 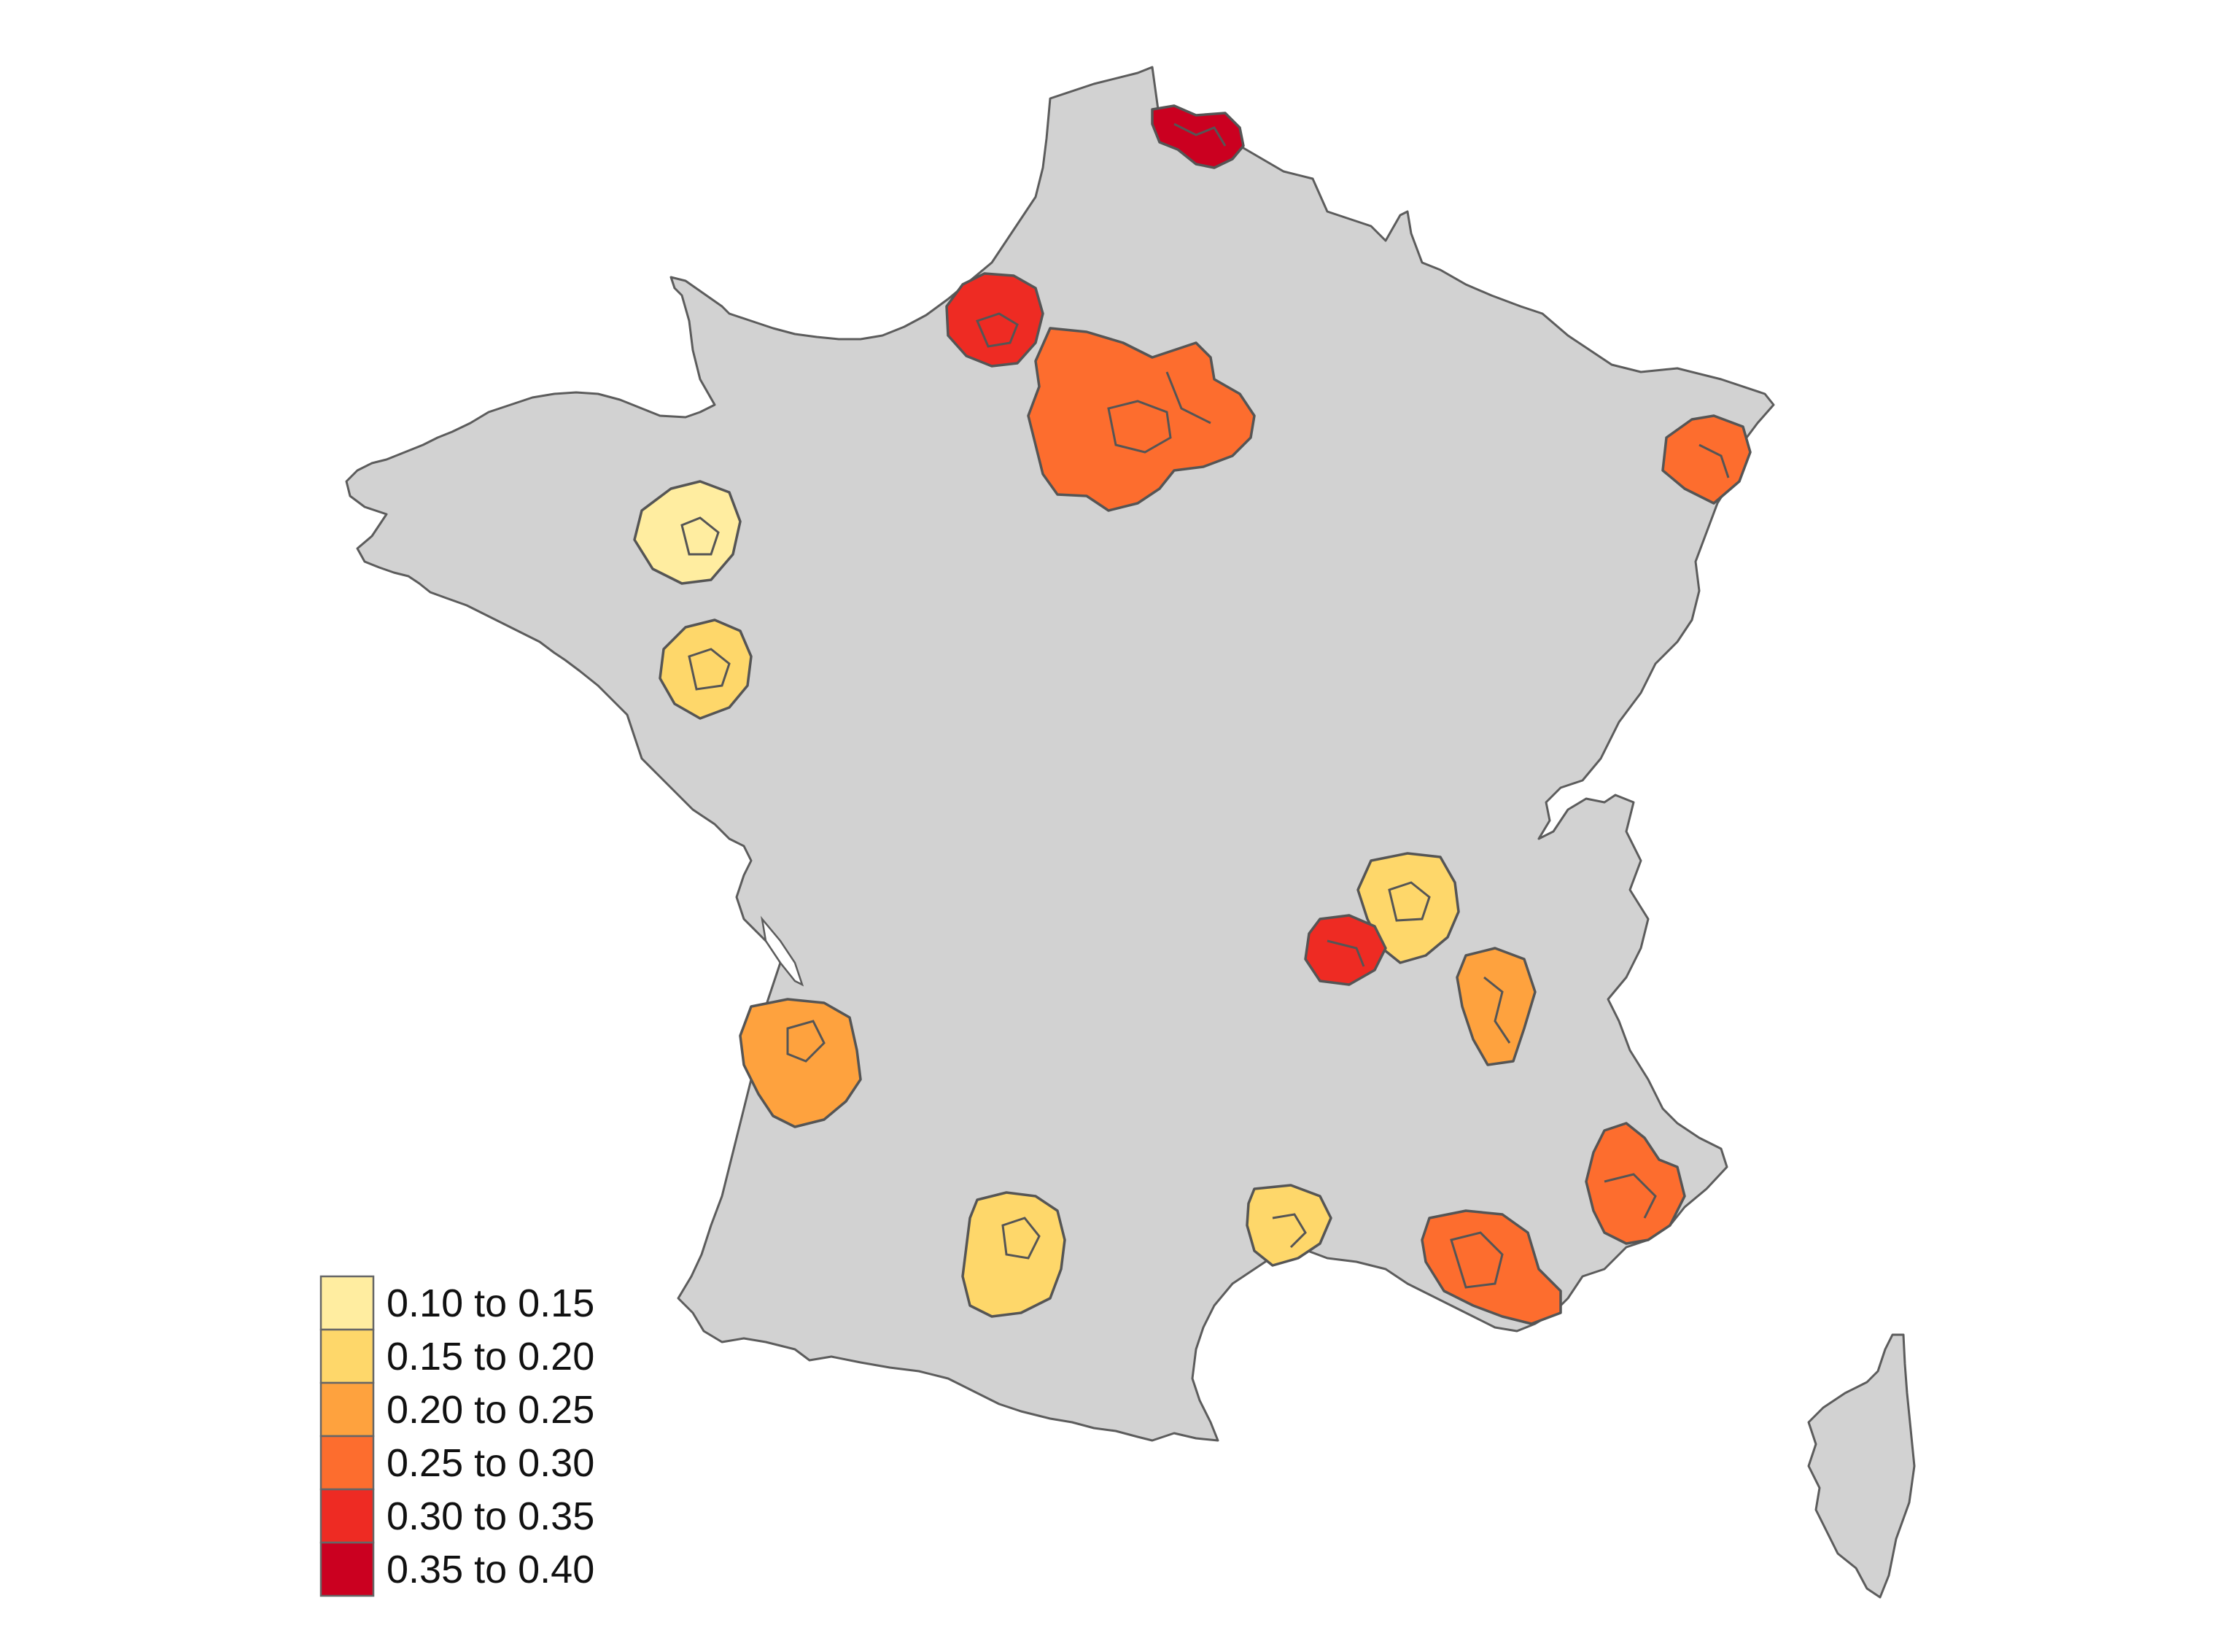 What do you see at coordinates (994, 320) in the screenshot?
I see `region-rouen` at bounding box center [994, 320].